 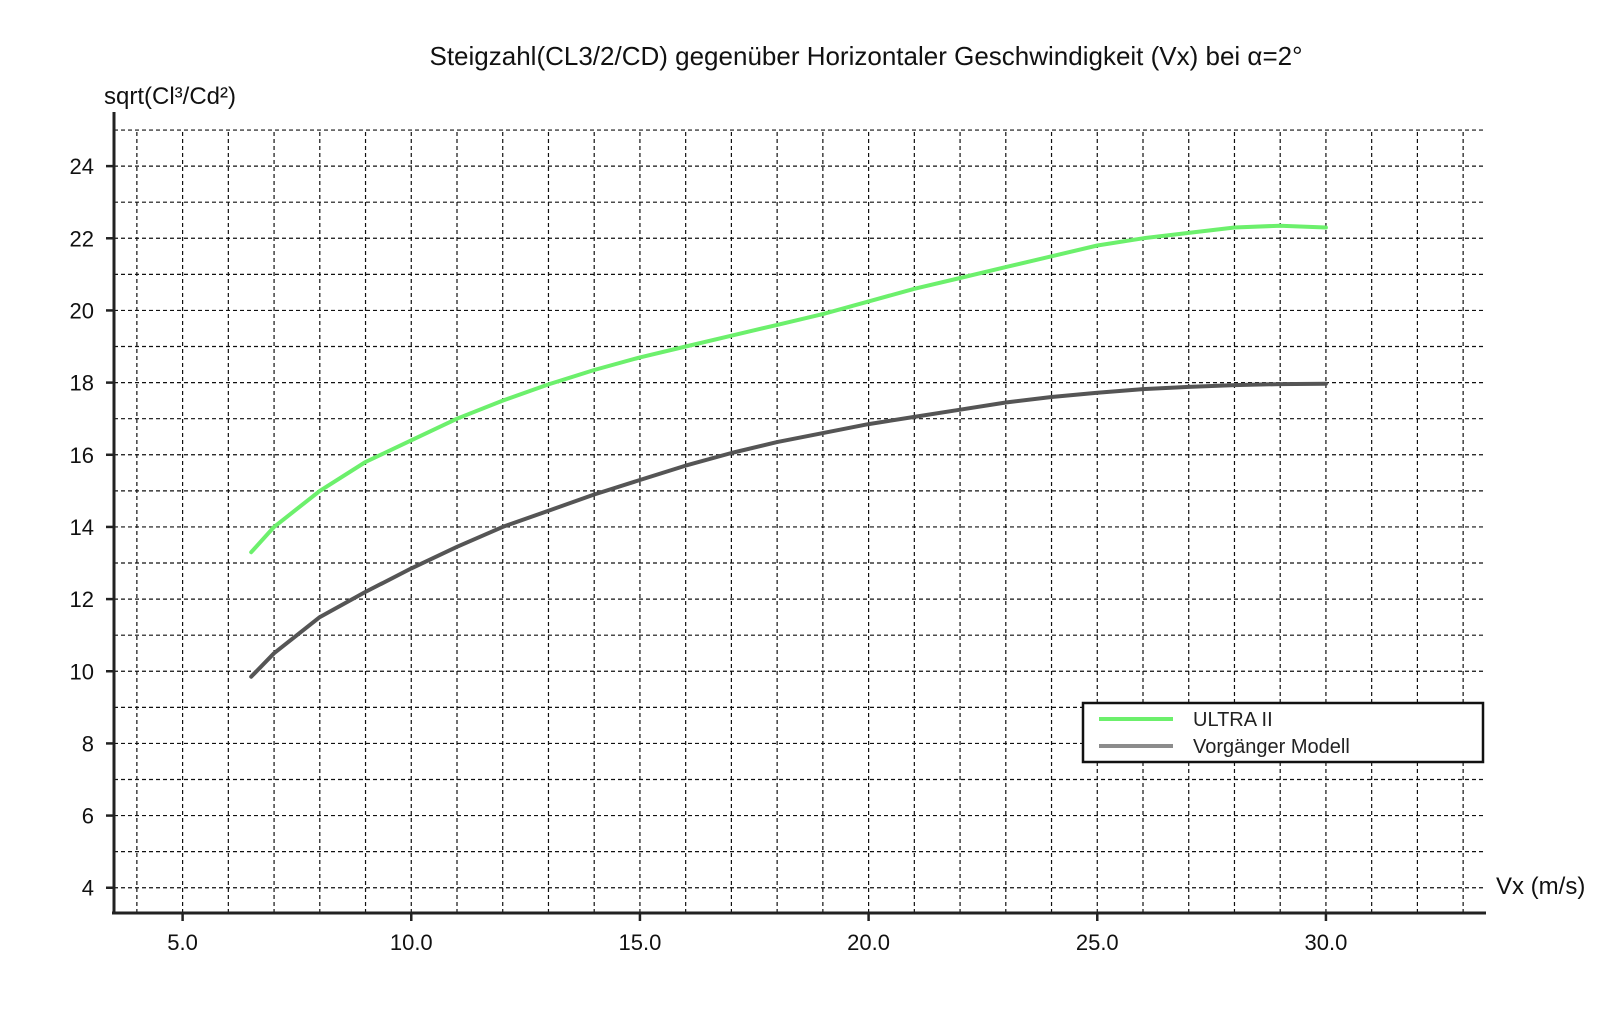 What do you see at coordinates (411, 942) in the screenshot?
I see `x-tick-label: 10.0` at bounding box center [411, 942].